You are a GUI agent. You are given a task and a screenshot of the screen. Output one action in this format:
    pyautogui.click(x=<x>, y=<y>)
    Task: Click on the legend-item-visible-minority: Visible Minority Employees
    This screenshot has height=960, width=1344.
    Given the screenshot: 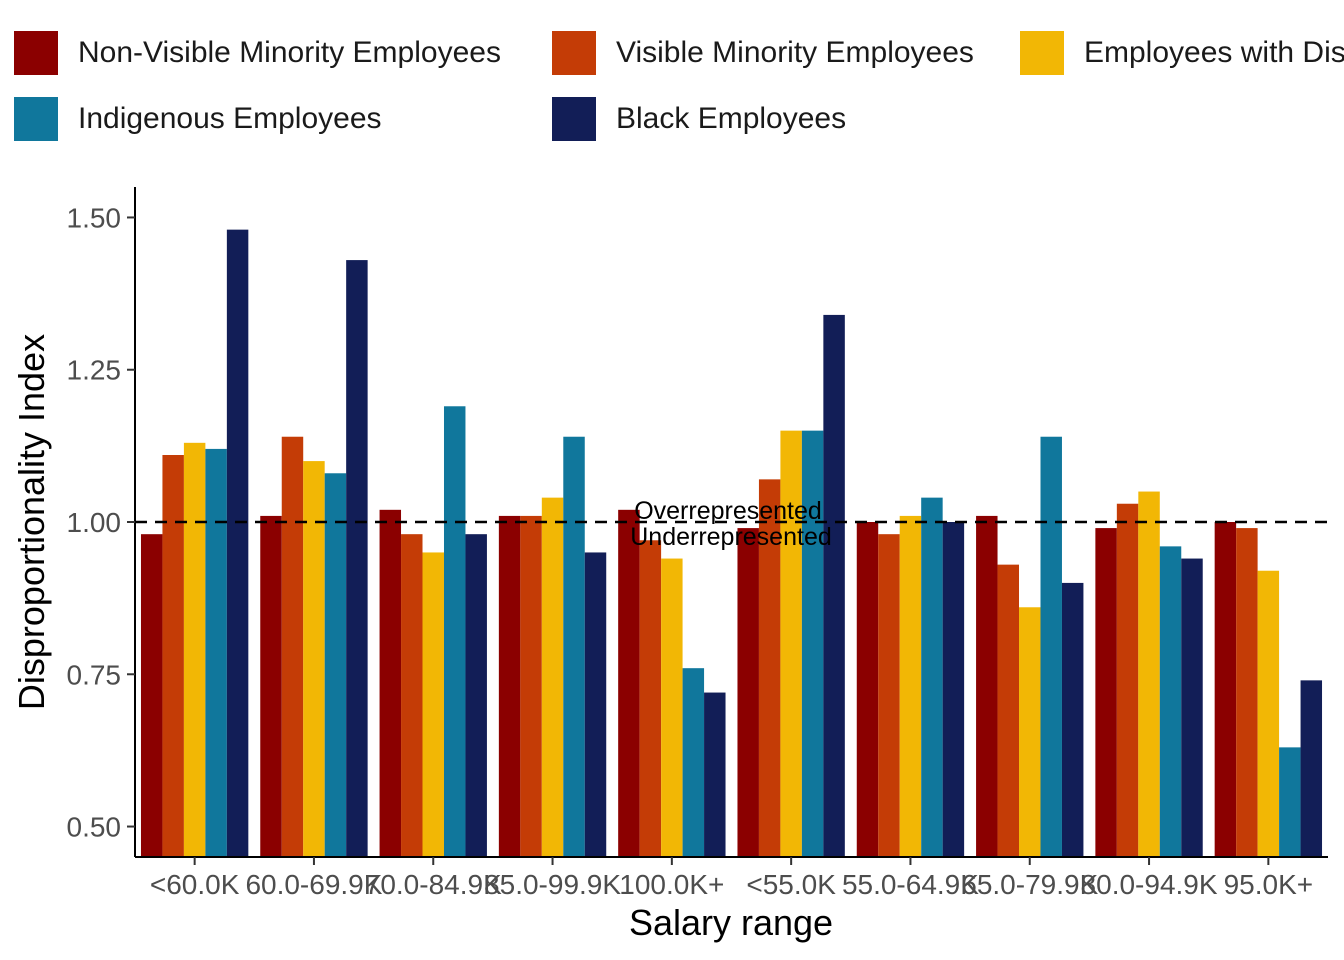 What is the action you would take?
    pyautogui.click(x=763, y=53)
    